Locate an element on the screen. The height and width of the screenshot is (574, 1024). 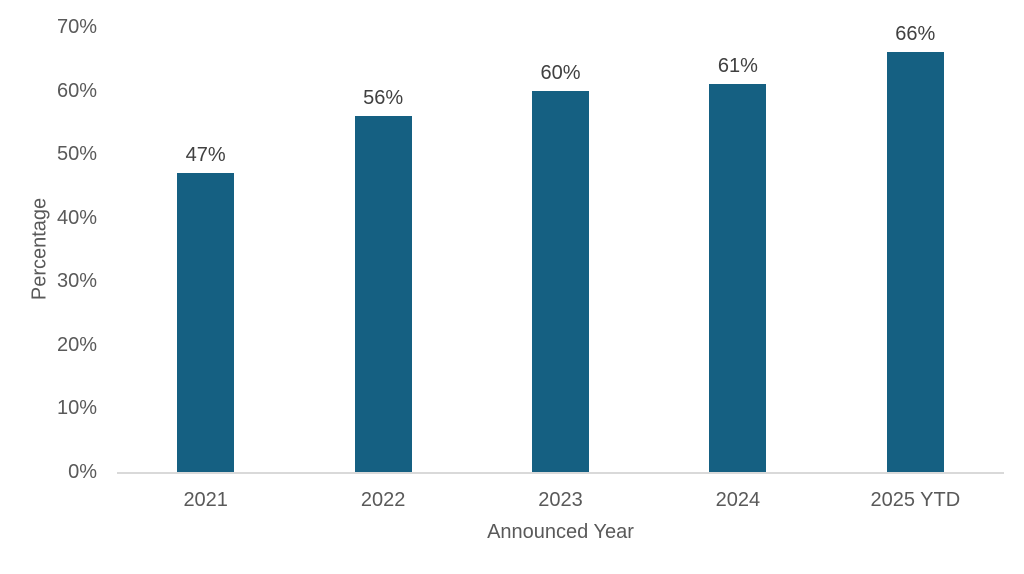
y-tick-label: 30% is located at coordinates (76, 281).